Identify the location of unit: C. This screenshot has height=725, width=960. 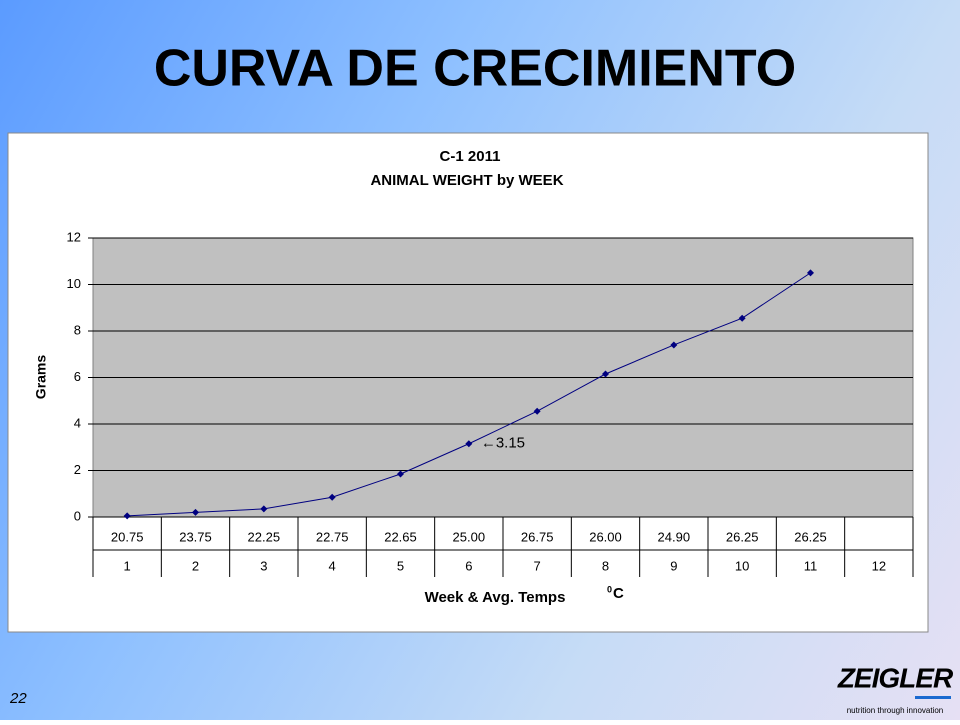
(618, 593).